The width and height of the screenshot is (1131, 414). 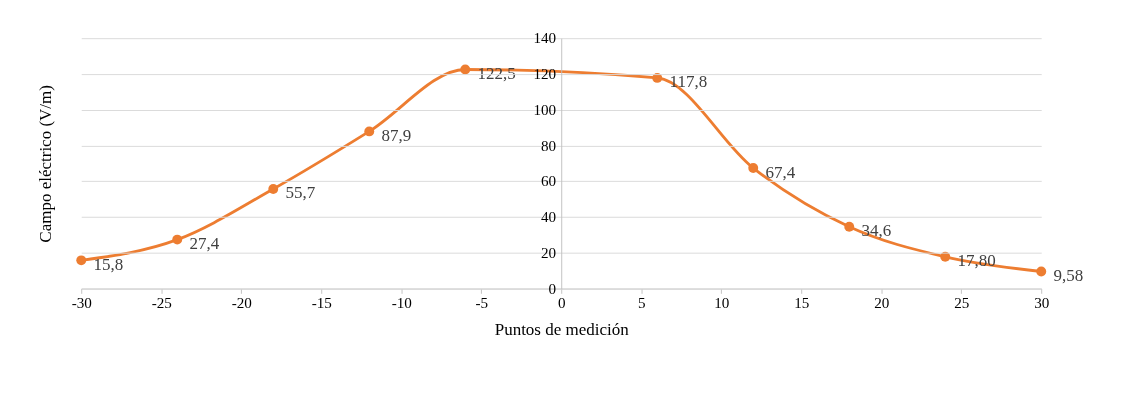 What do you see at coordinates (545, 109) in the screenshot?
I see `y-tick-label: 100` at bounding box center [545, 109].